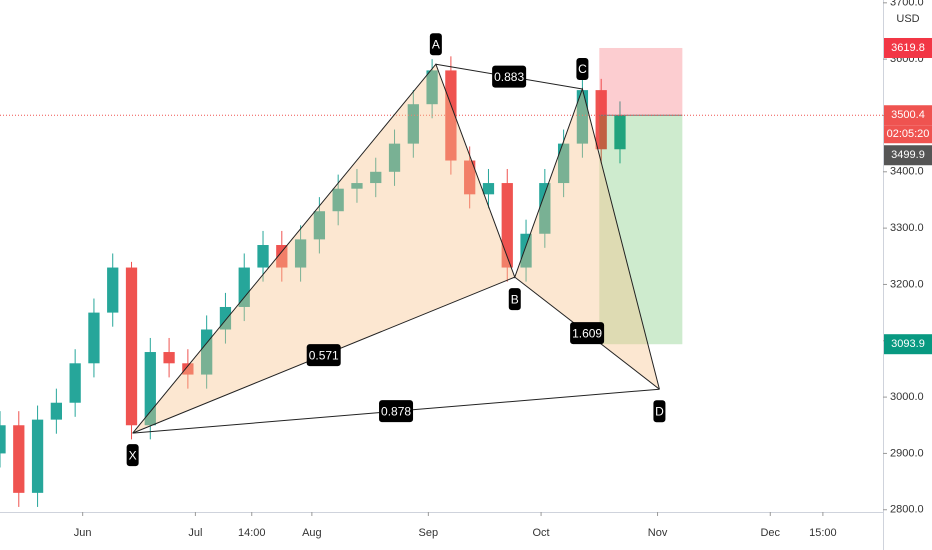 The image size is (932, 550). I want to click on y-tick-label: 3400.0, so click(907, 172).